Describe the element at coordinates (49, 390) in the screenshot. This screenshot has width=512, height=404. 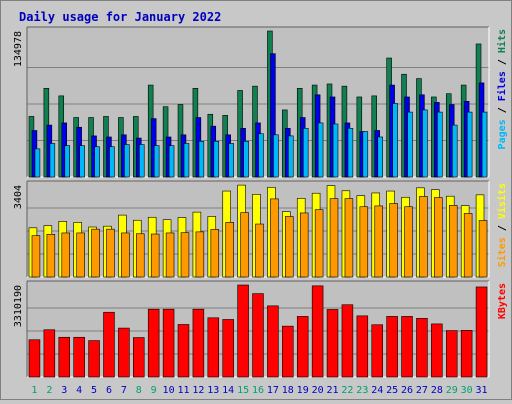
I see `x-tick-label-day-2: 2` at that location.